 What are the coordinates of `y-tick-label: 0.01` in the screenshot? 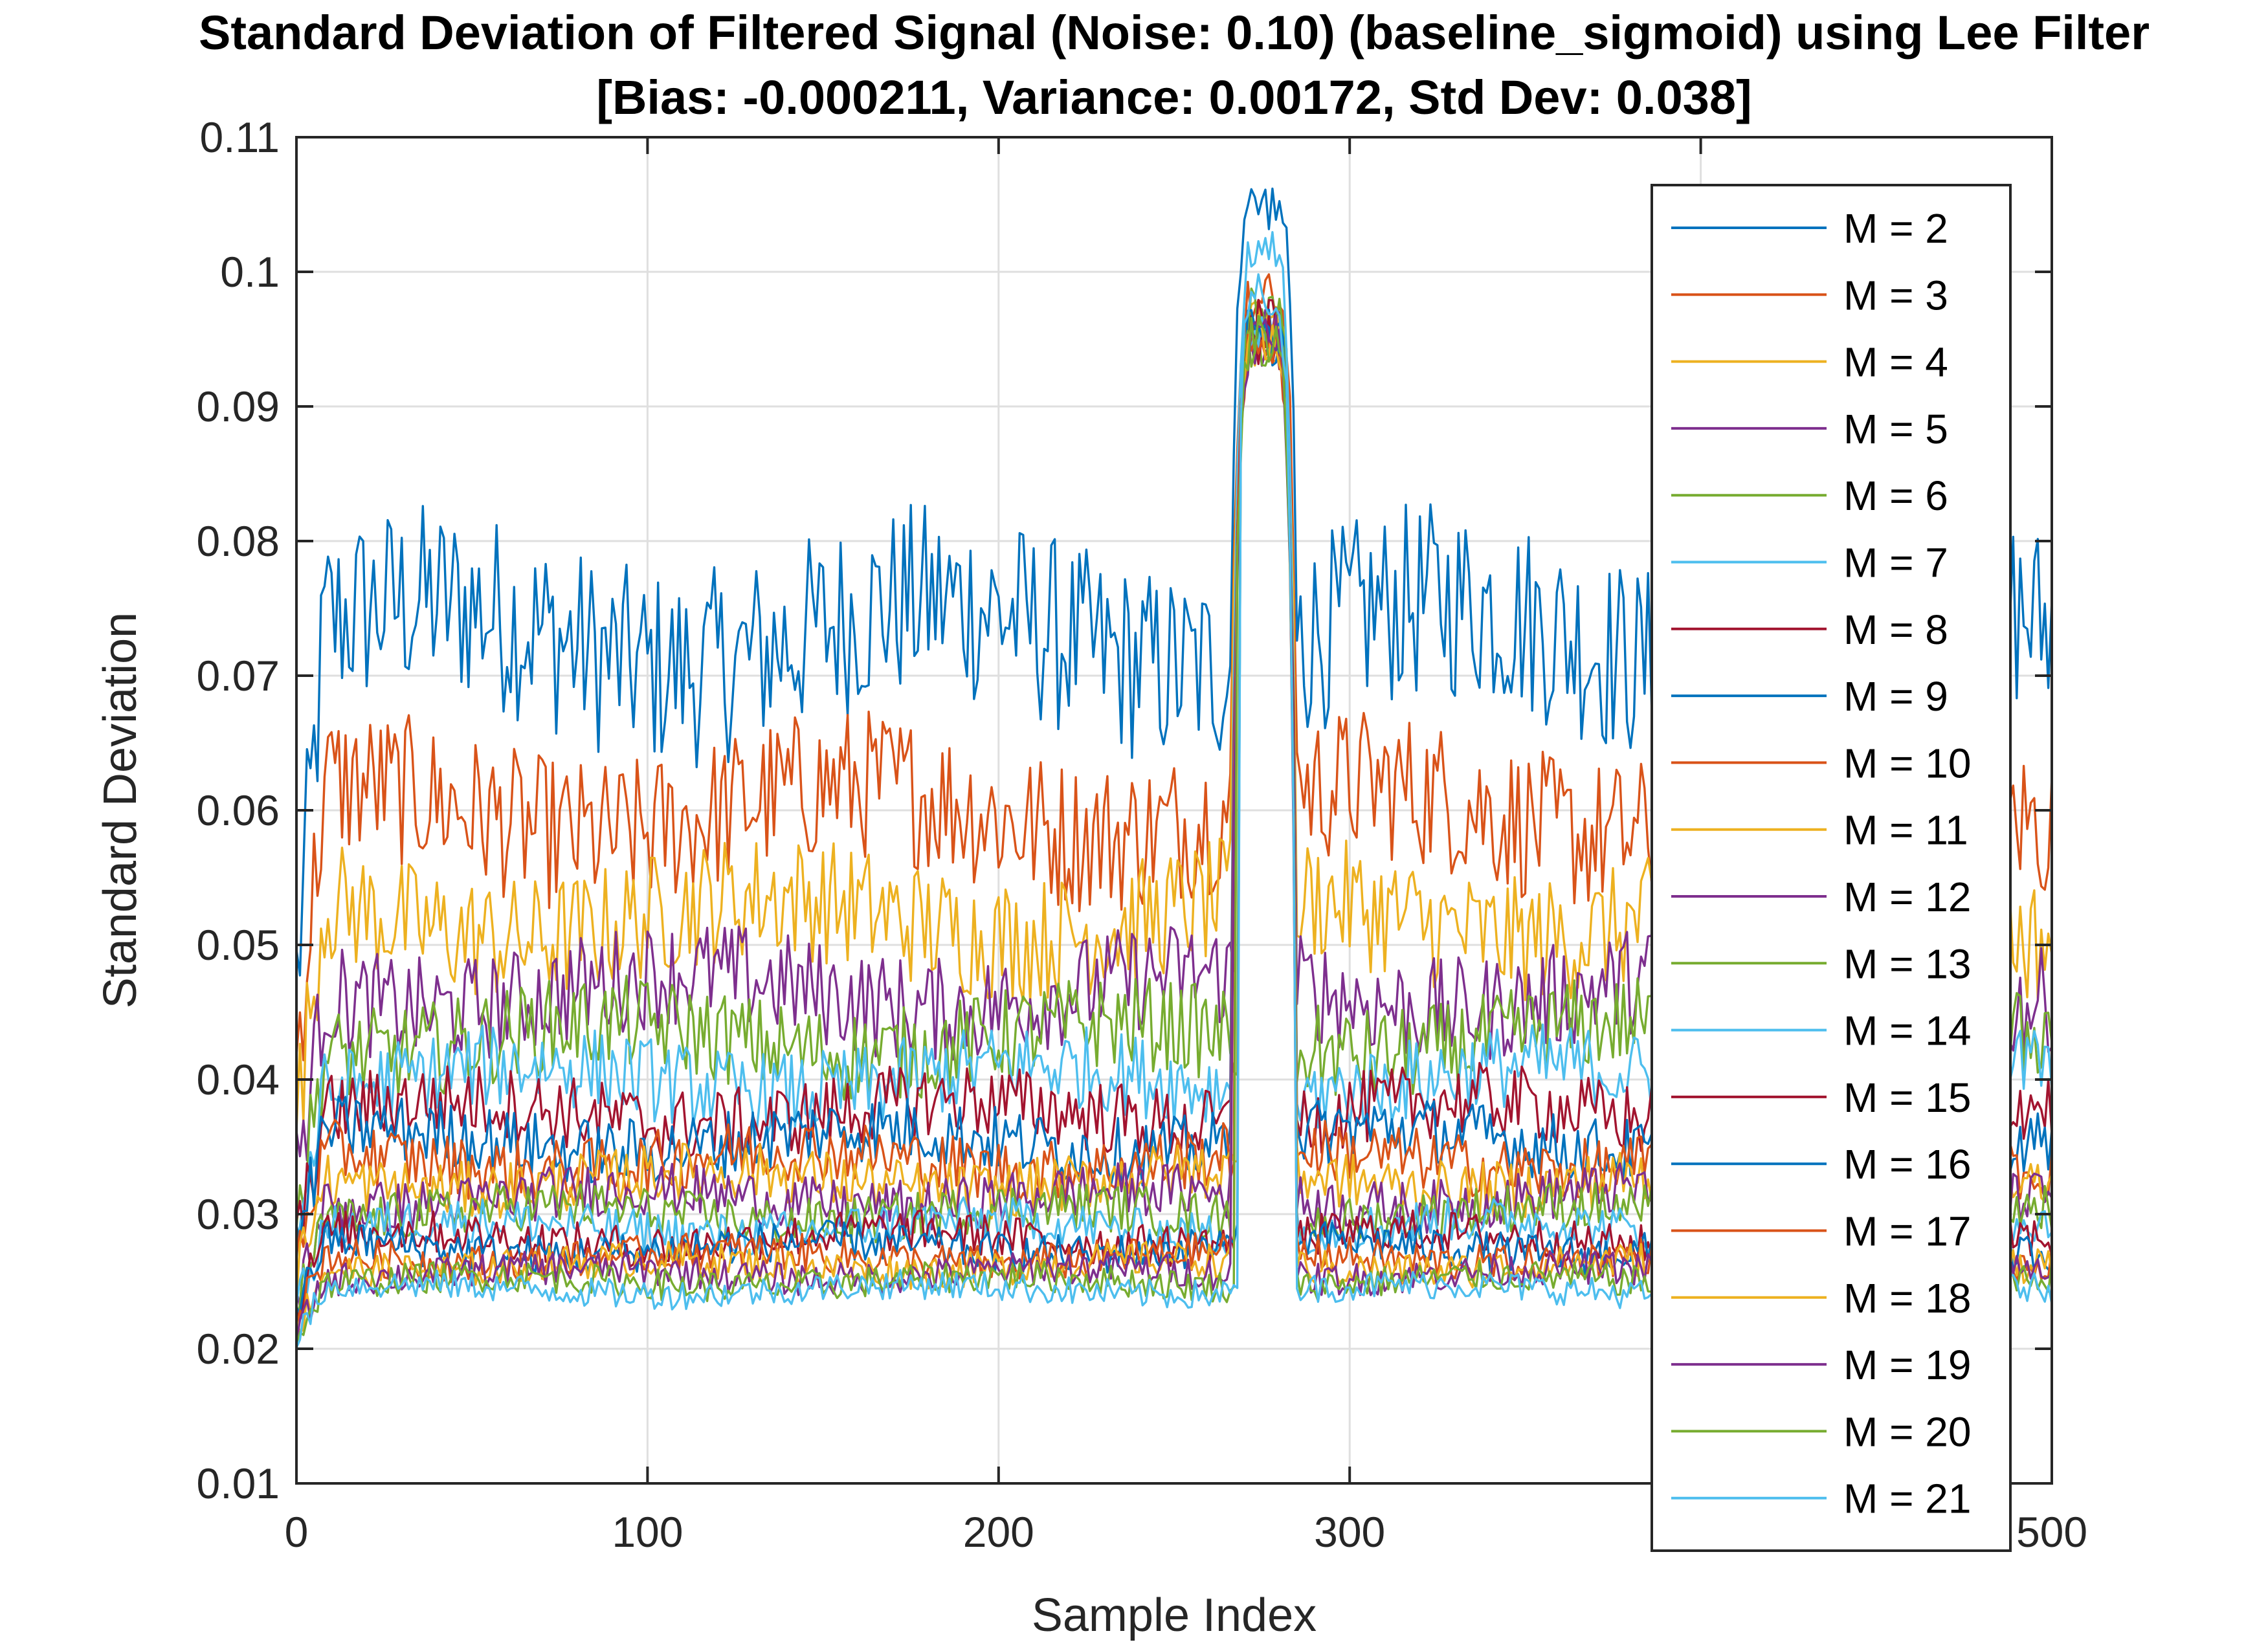 It's located at (239, 1483).